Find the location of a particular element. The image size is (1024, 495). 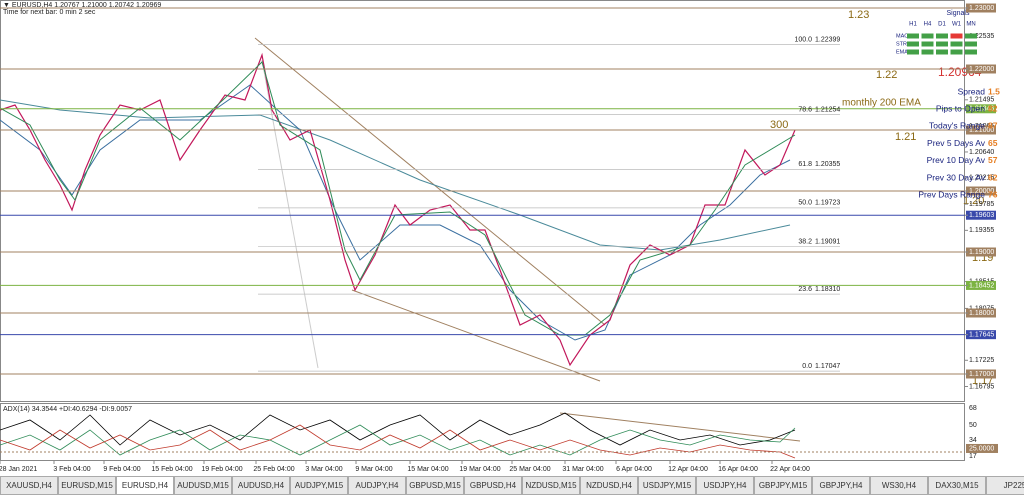

signal-column: MN is located at coordinates (970, 25).